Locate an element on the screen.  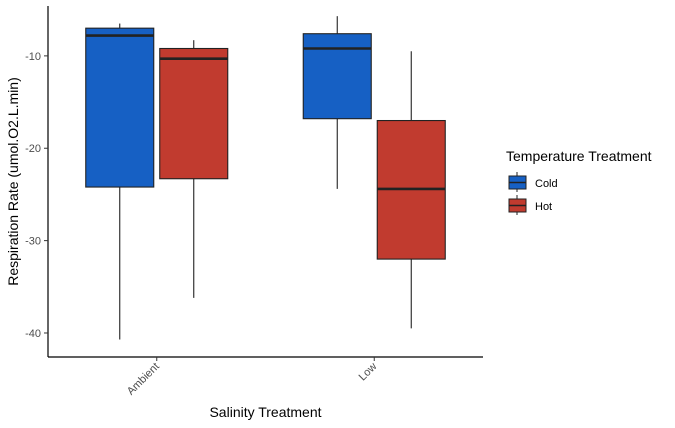
box-cold-ambient is located at coordinates (120, 181).